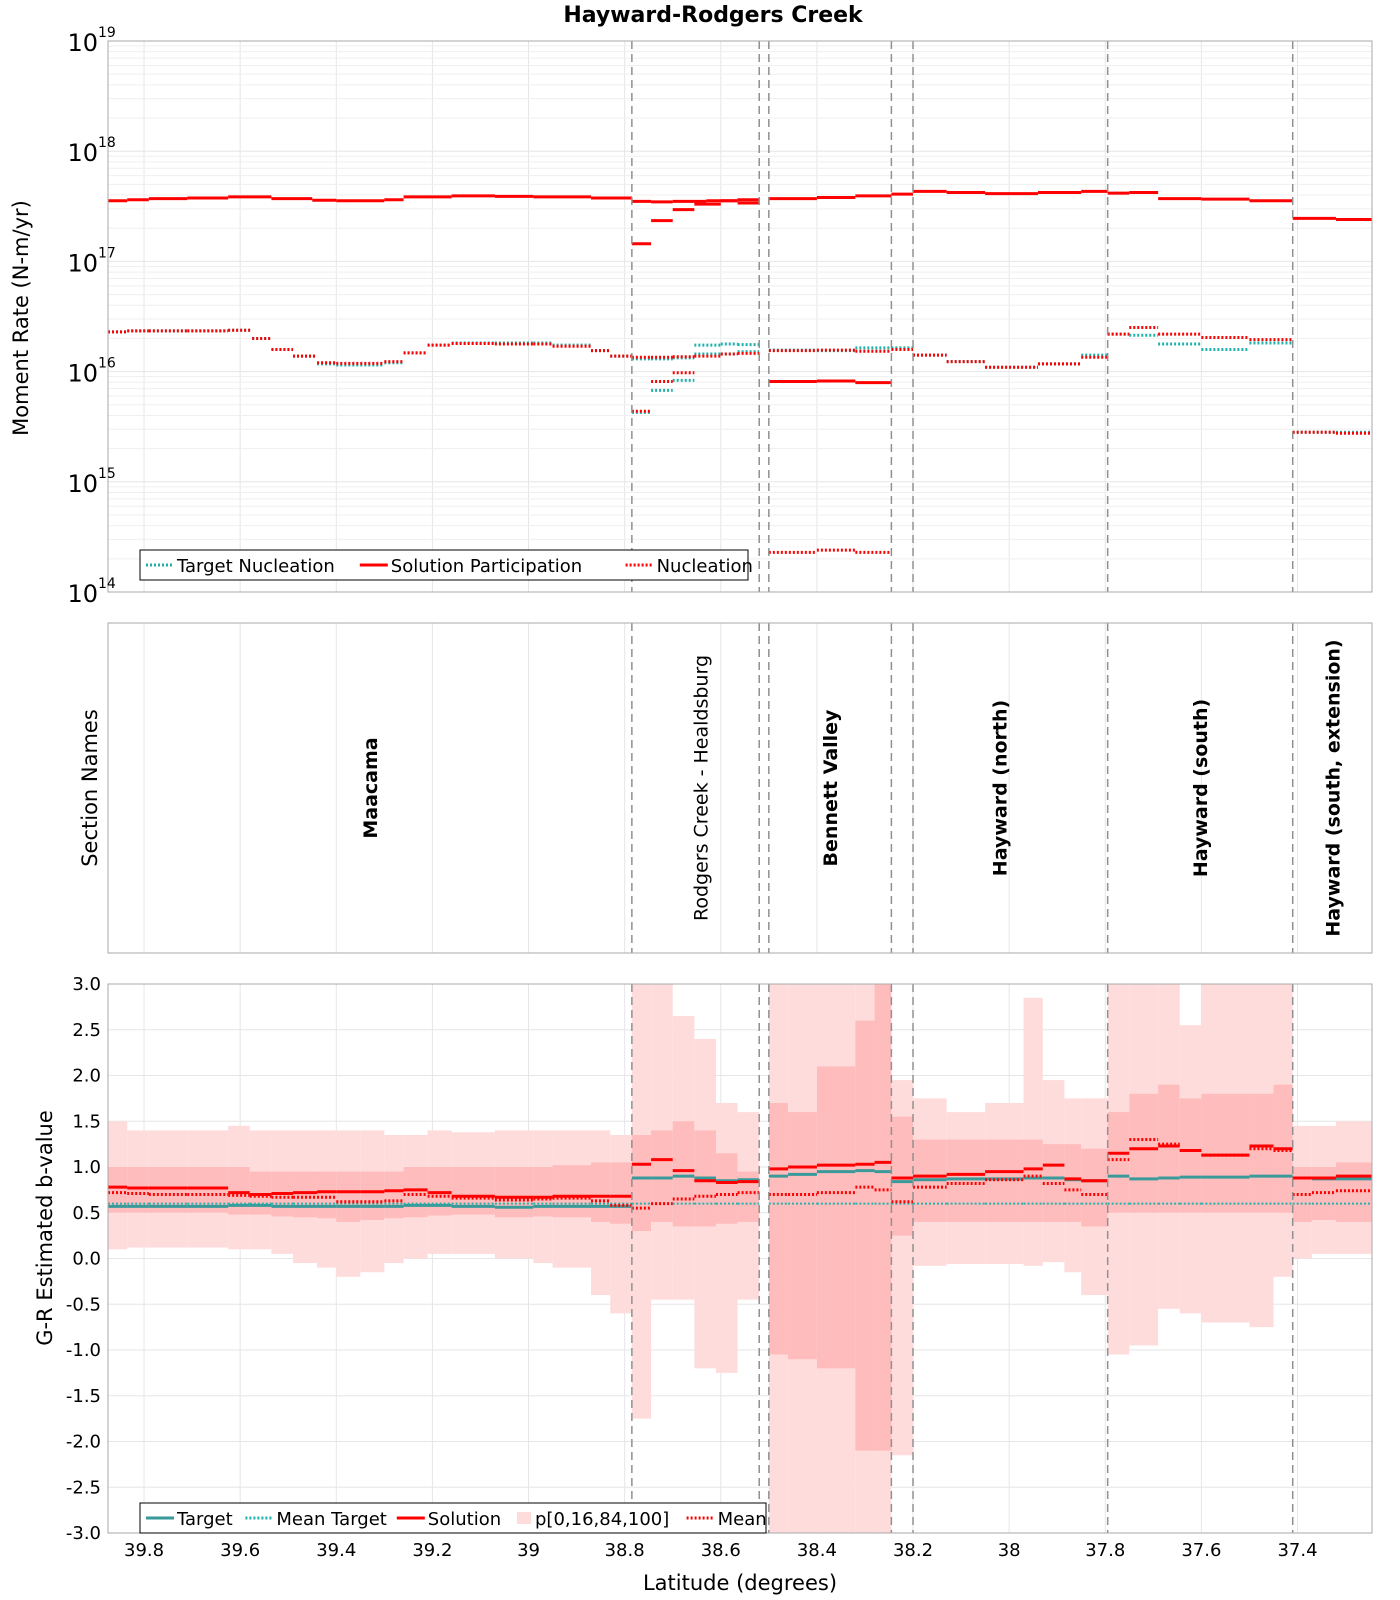  What do you see at coordinates (1333, 787) in the screenshot?
I see `section-name: Hayward (south, extension)` at bounding box center [1333, 787].